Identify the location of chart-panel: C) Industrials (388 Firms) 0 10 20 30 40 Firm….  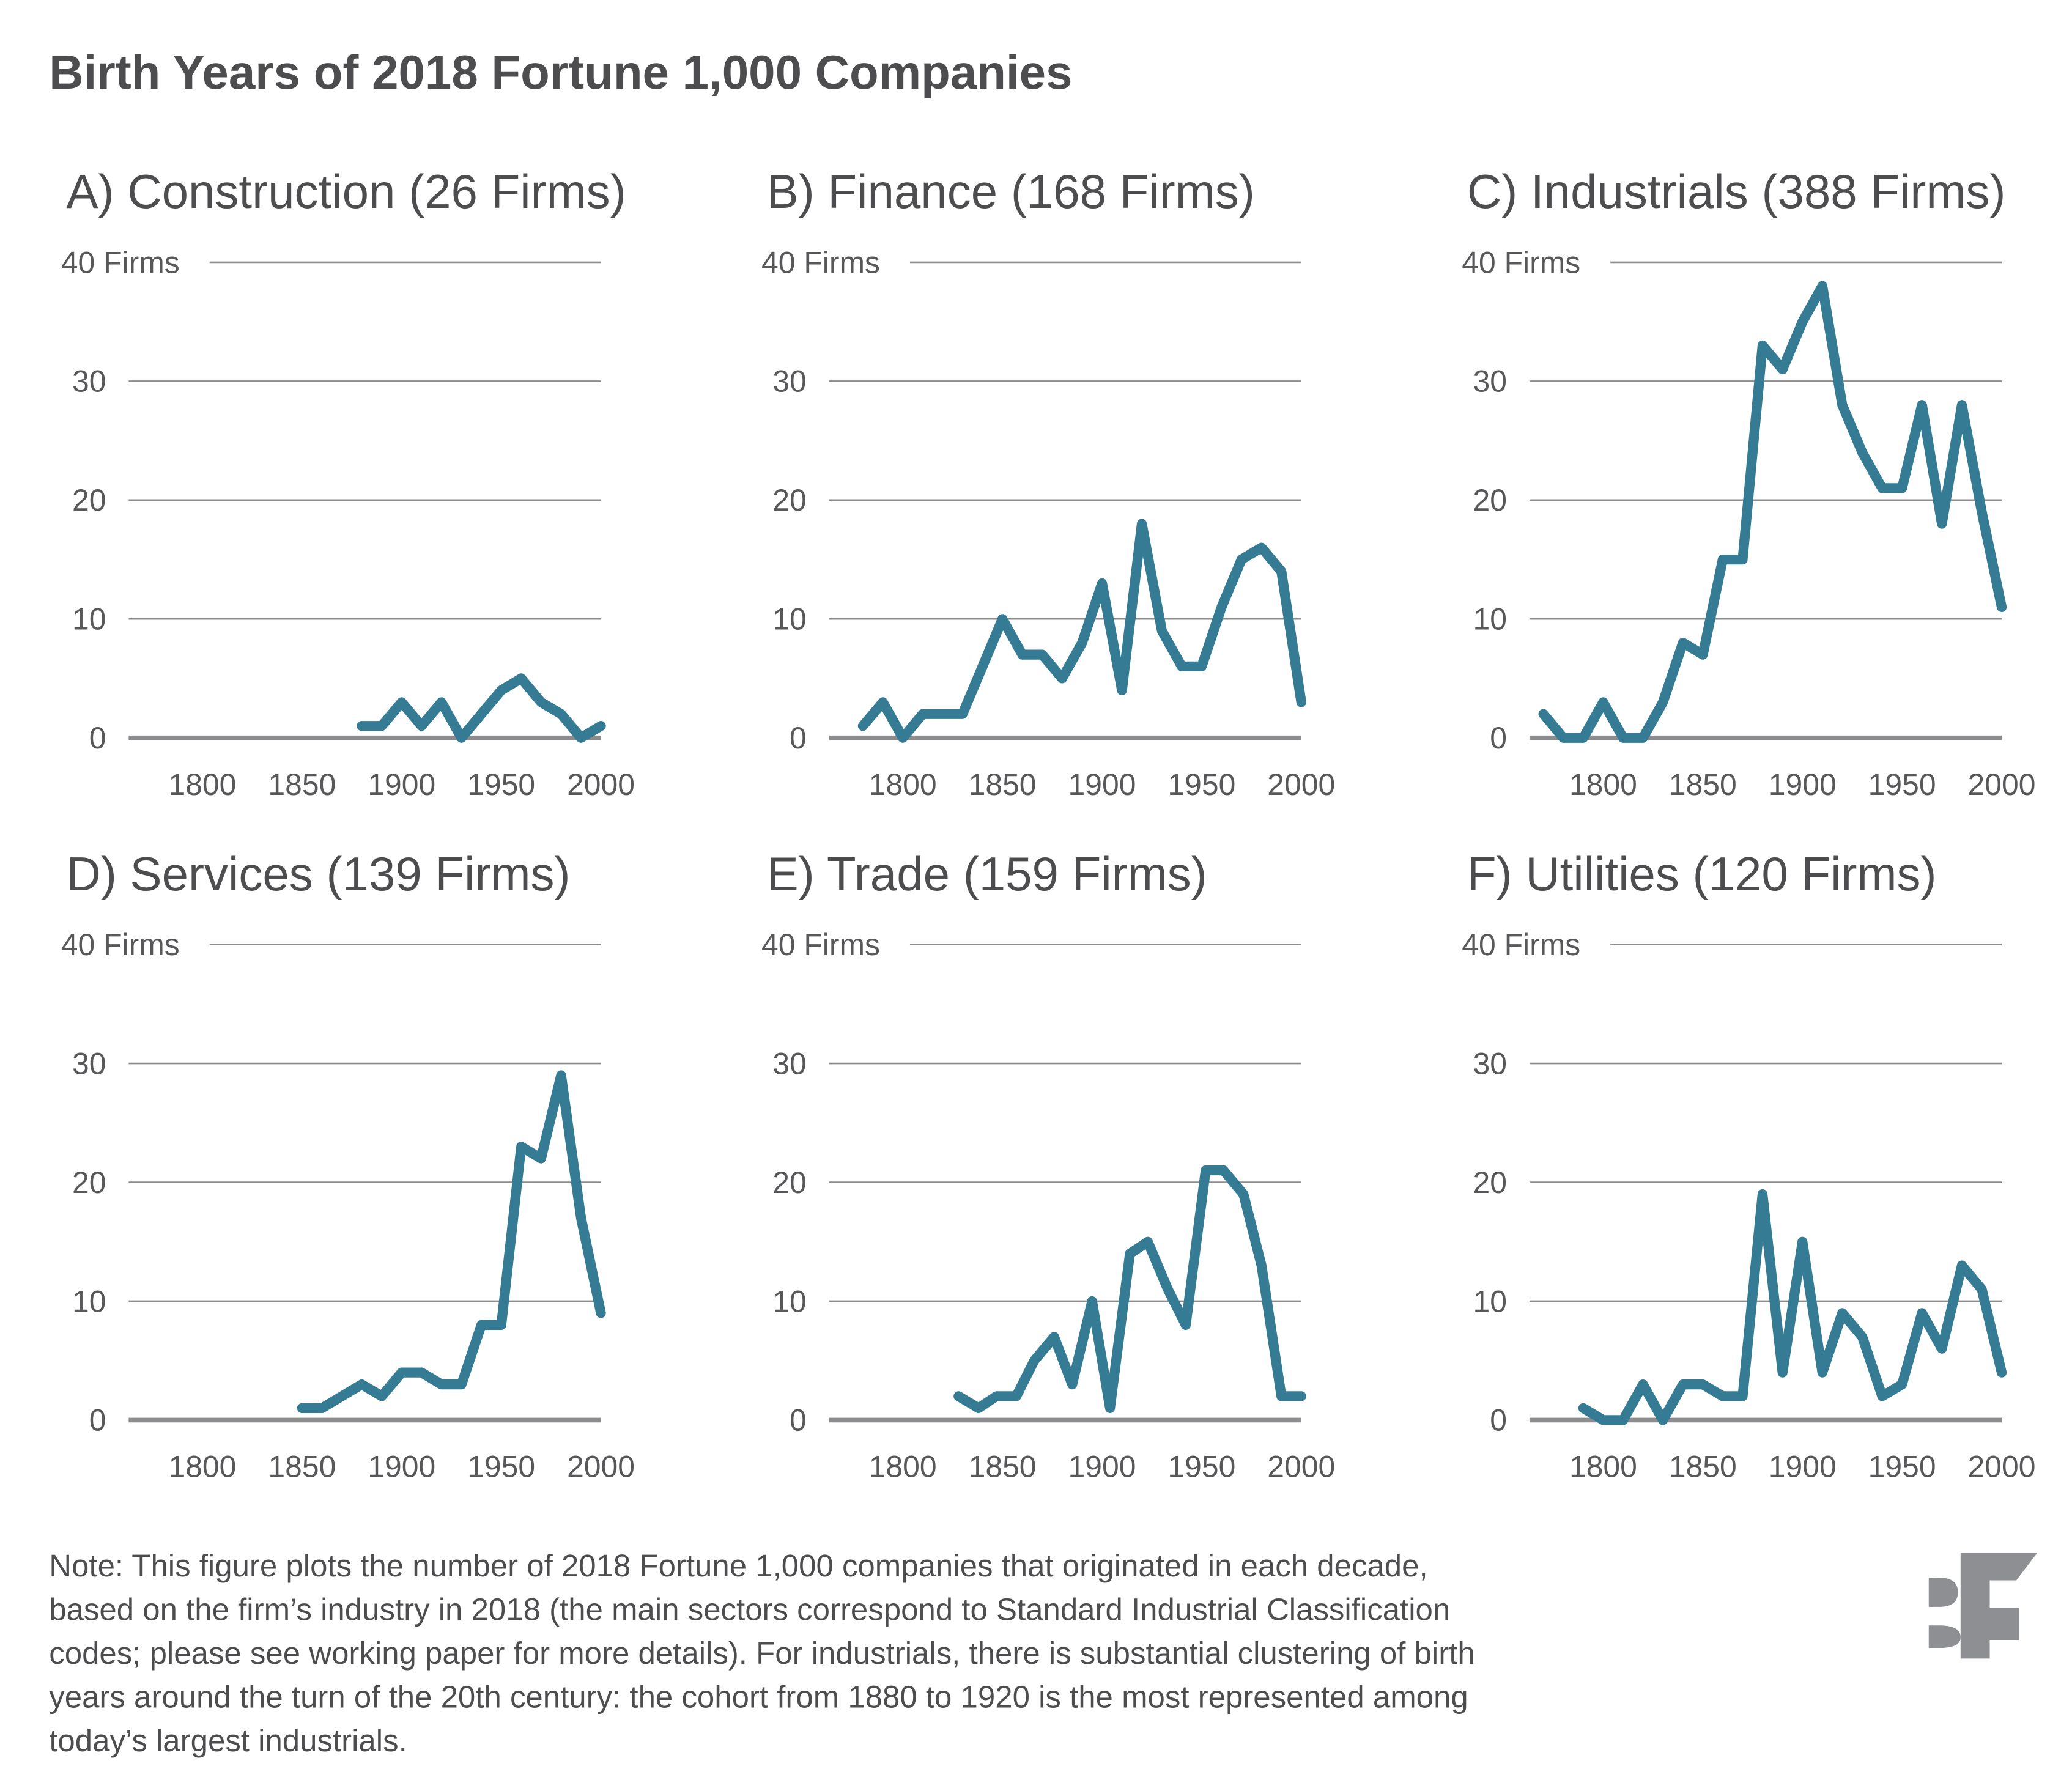
(1748, 483).